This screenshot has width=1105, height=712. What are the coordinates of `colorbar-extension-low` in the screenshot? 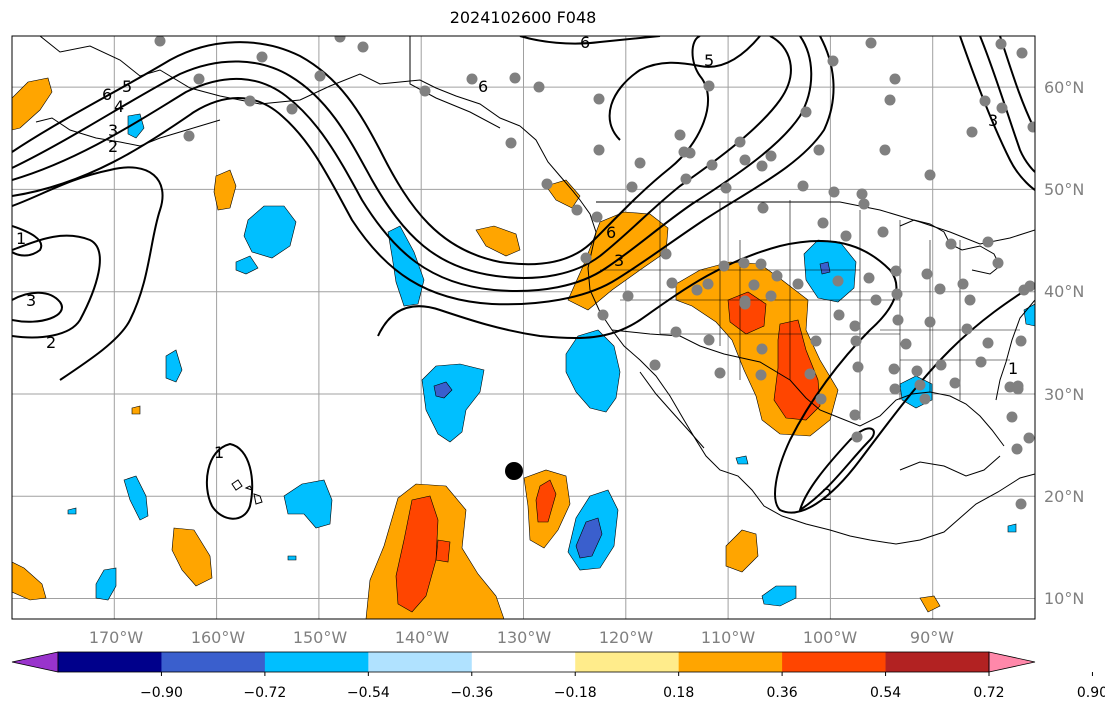 It's located at (35, 662).